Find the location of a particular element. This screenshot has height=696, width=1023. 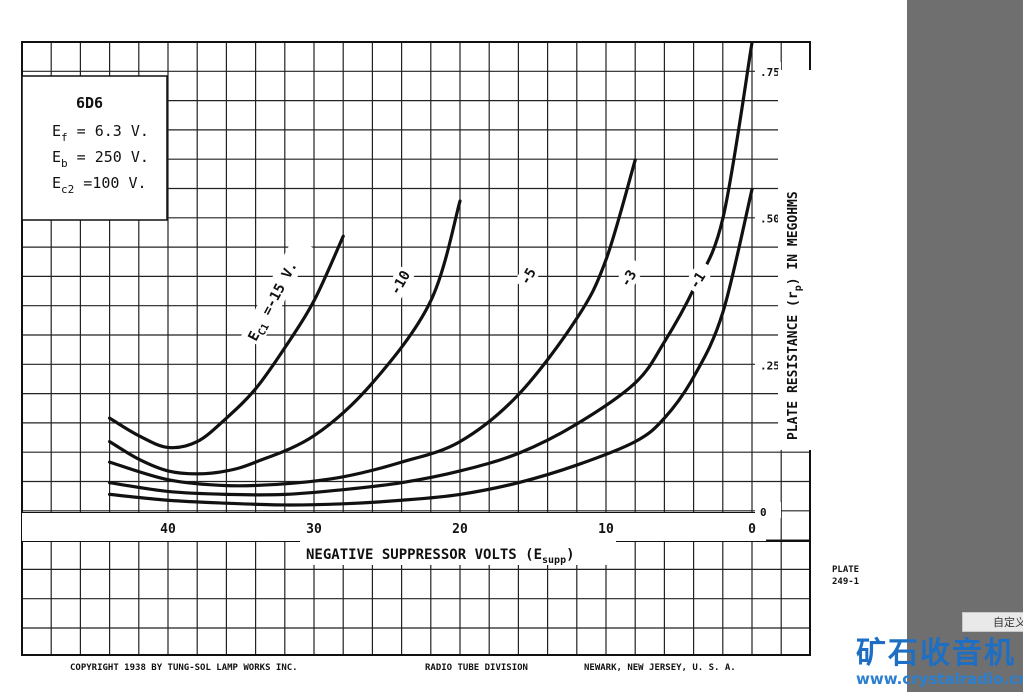

footer-division: RADIO TUBE DIVISION is located at coordinates (476, 668).